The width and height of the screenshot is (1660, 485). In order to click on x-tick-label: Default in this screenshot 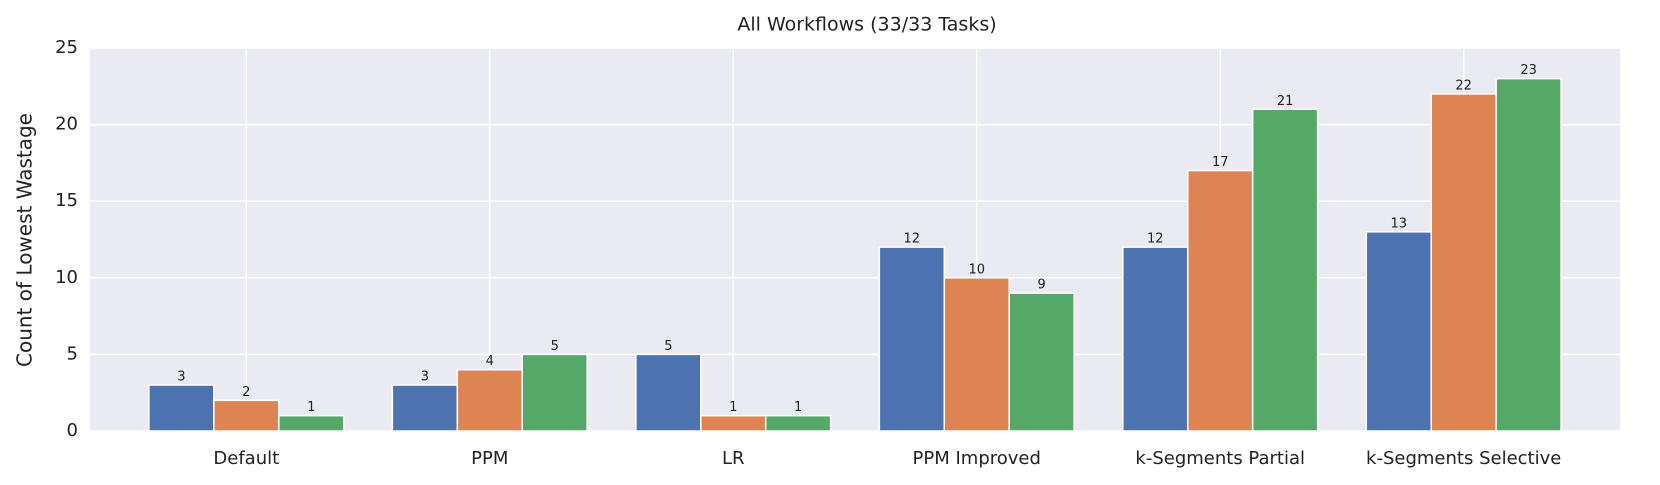, I will do `click(246, 458)`.